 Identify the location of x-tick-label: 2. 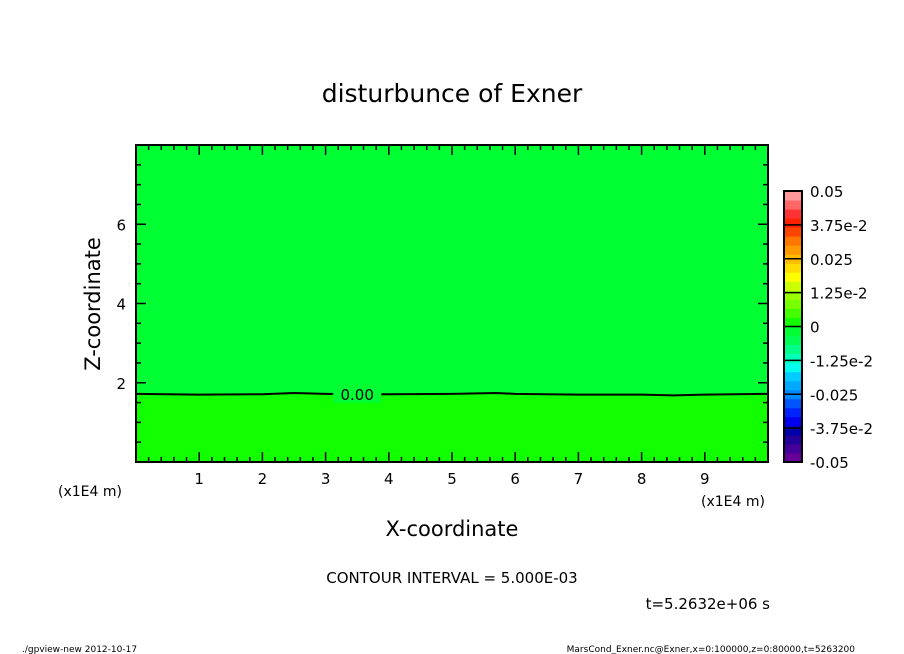
(263, 479).